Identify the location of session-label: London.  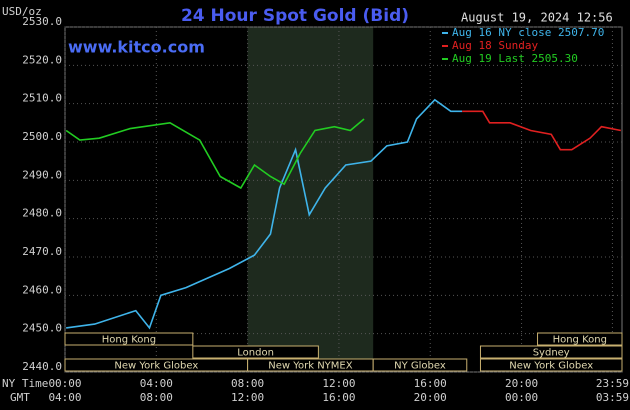
(255, 353).